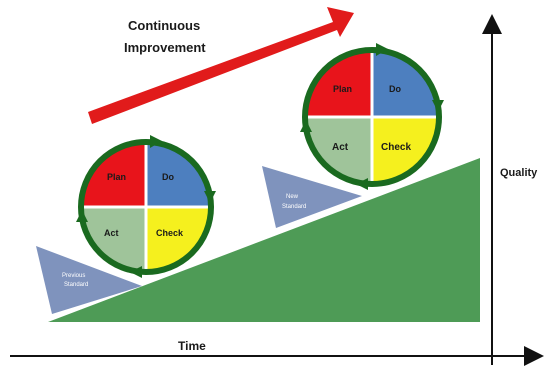 Image resolution: width=550 pixels, height=378 pixels. I want to click on arrow-label-line2: Improvement, so click(165, 47).